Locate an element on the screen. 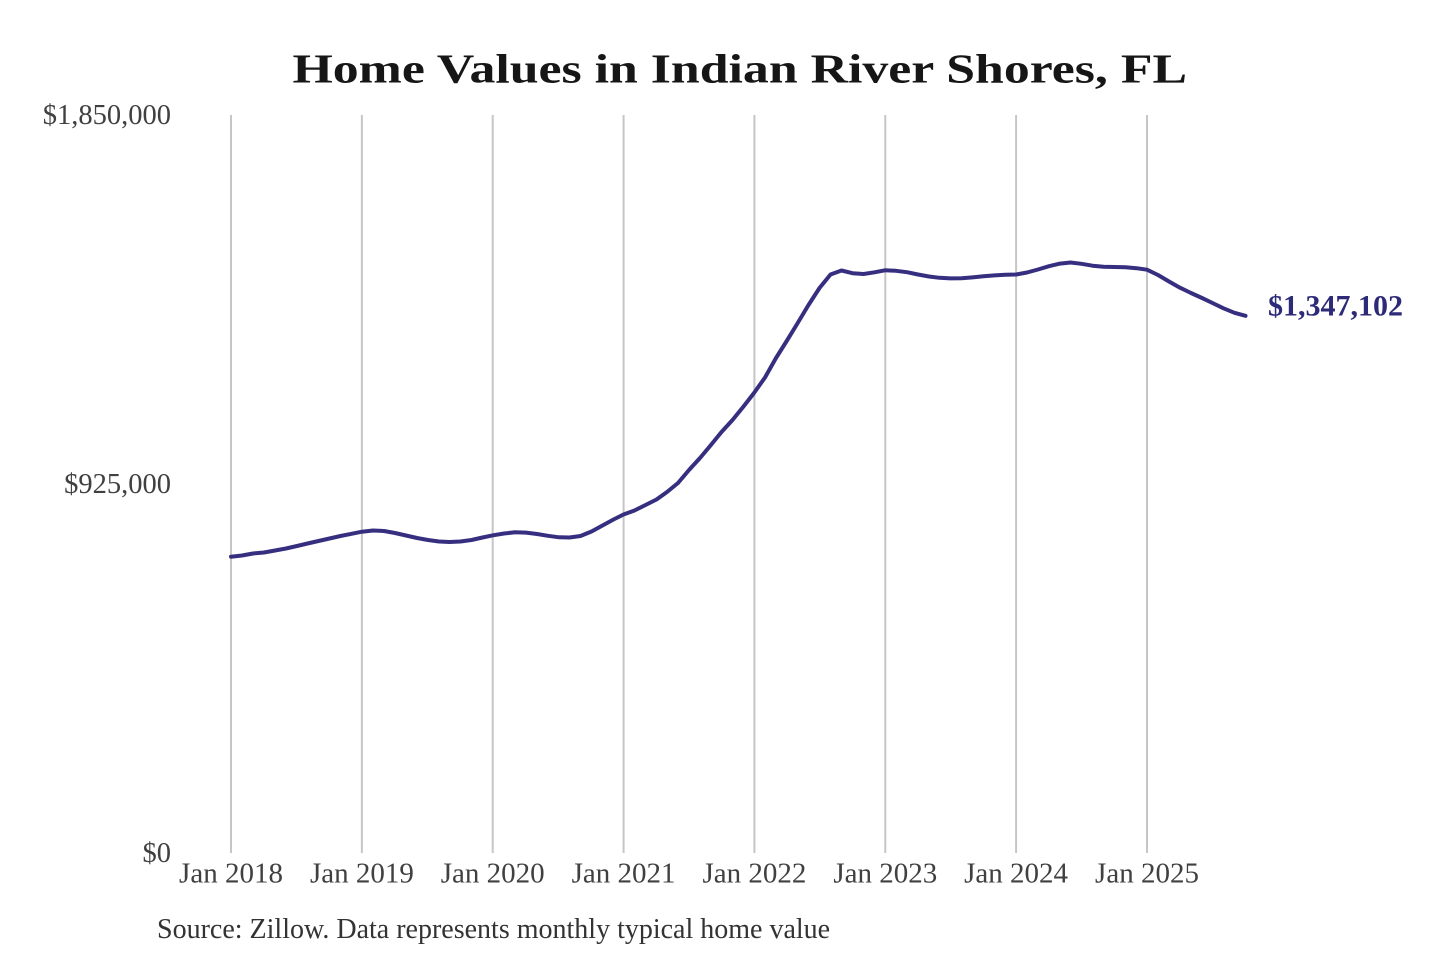 Image resolution: width=1440 pixels, height=960 pixels. svg-text: Jan 2019 is located at coordinates (362, 874).